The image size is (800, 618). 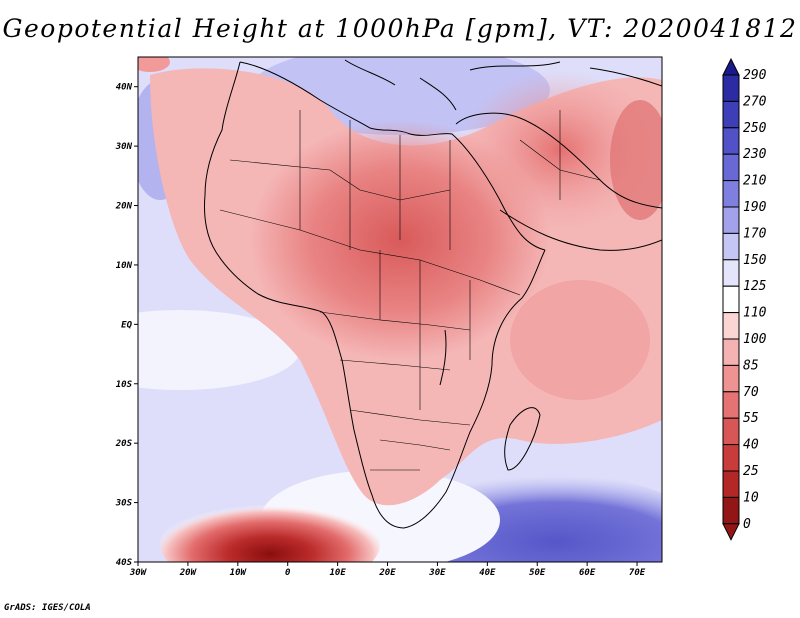 What do you see at coordinates (751, 392) in the screenshot?
I see `colorbar-label: 70` at bounding box center [751, 392].